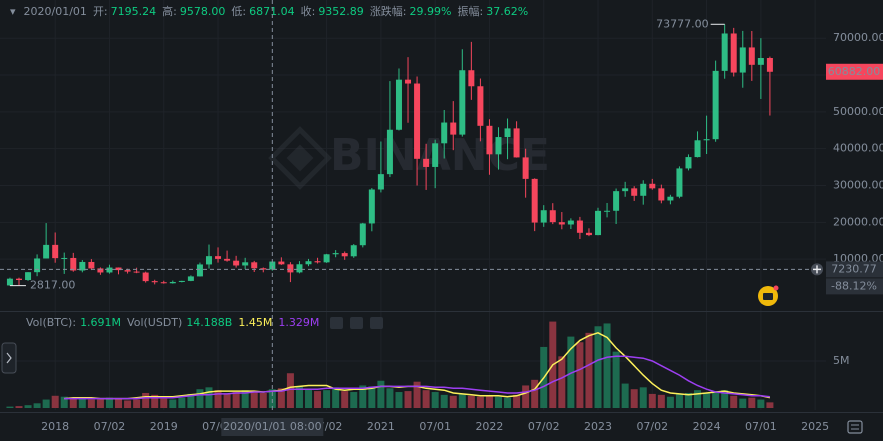 The width and height of the screenshot is (883, 441). Describe the element at coordinates (255, 322) in the screenshot. I see `legend-value: 1.45M` at that location.